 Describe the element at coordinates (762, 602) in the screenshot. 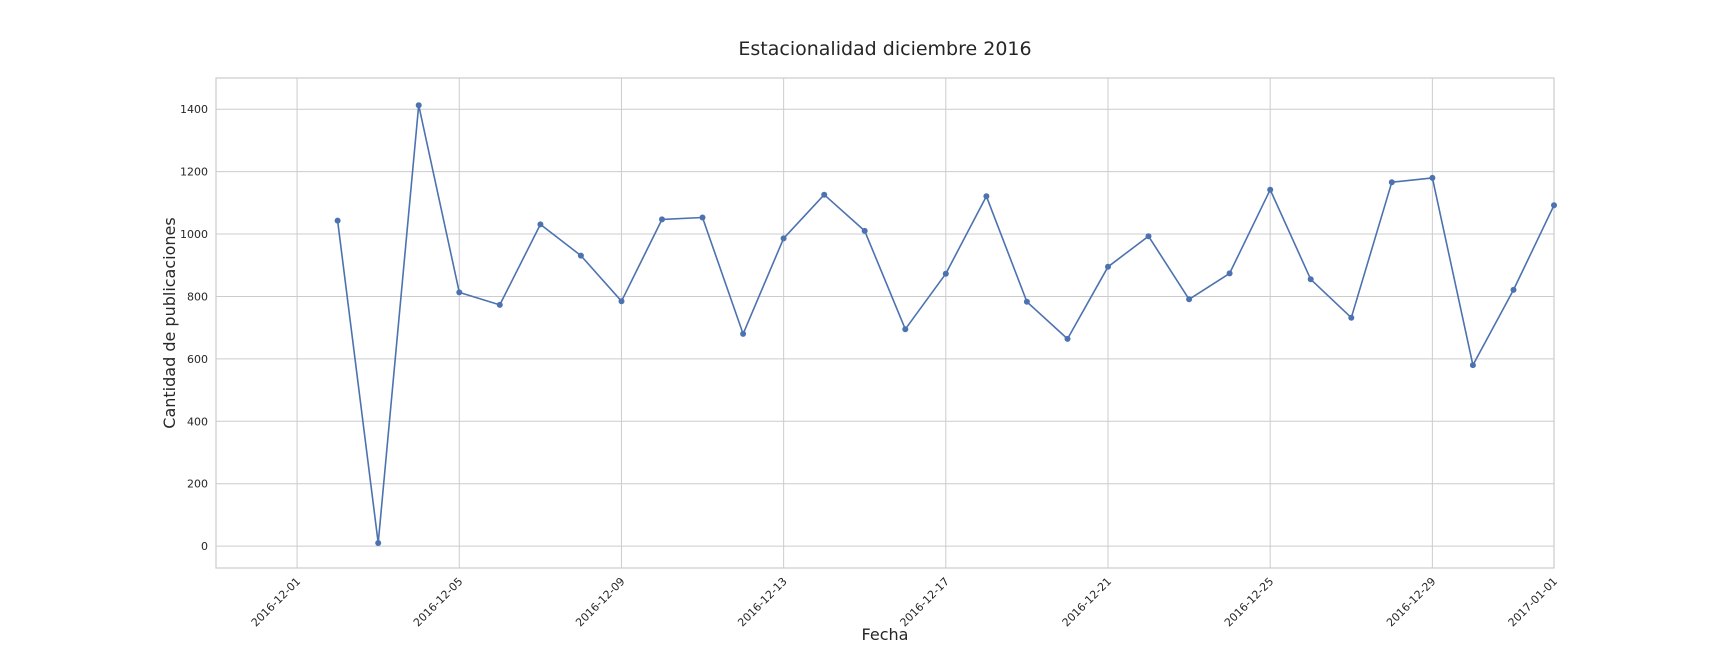

I see `x-tick-label: 2016-12-13` at that location.